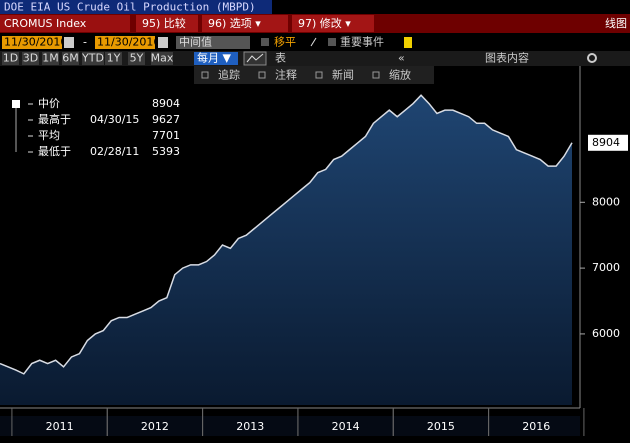  I want to click on legend-date: 04/30/15, so click(114, 119).